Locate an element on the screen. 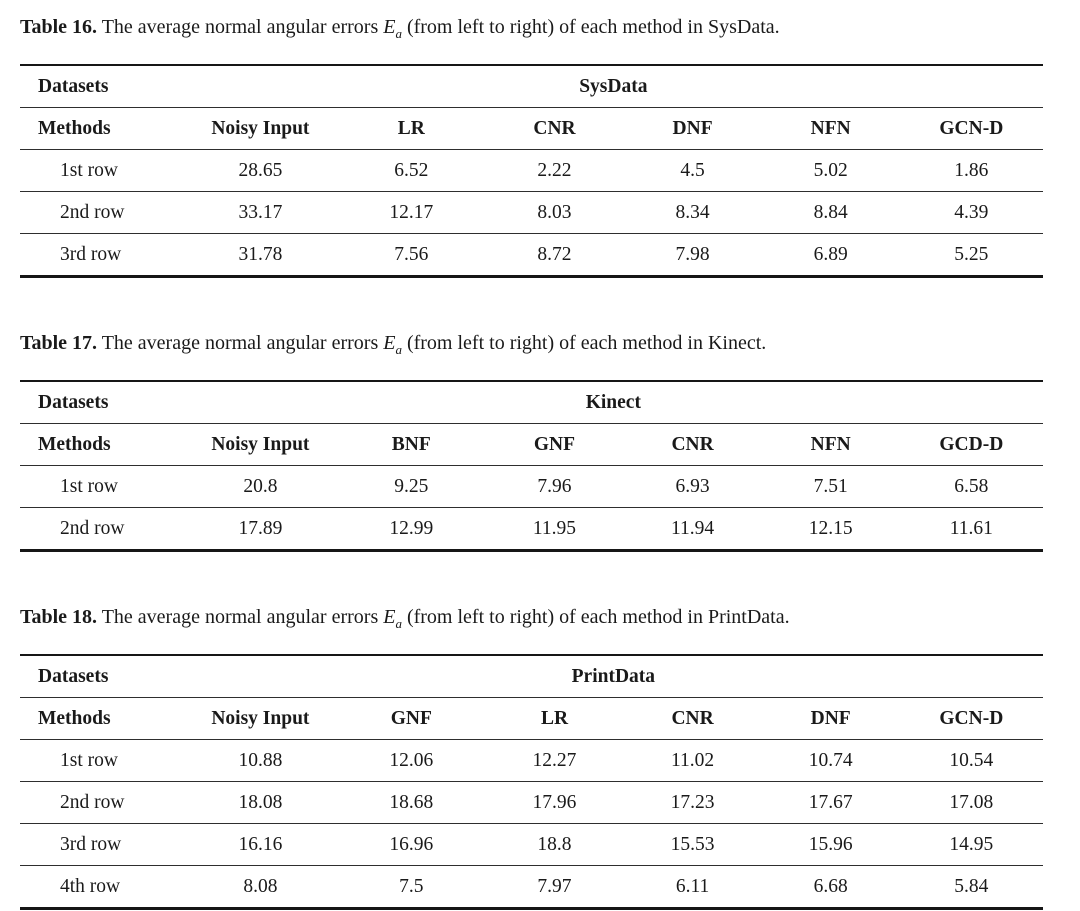 Image resolution: width=1080 pixels, height=911 pixels. table-cell: 33.17 is located at coordinates (260, 212).